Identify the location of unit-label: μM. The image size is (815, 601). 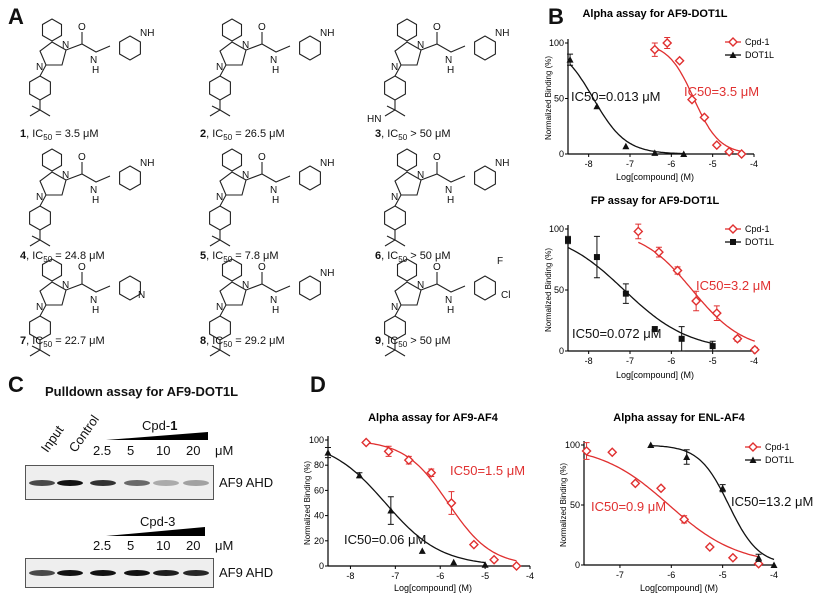
(224, 450).